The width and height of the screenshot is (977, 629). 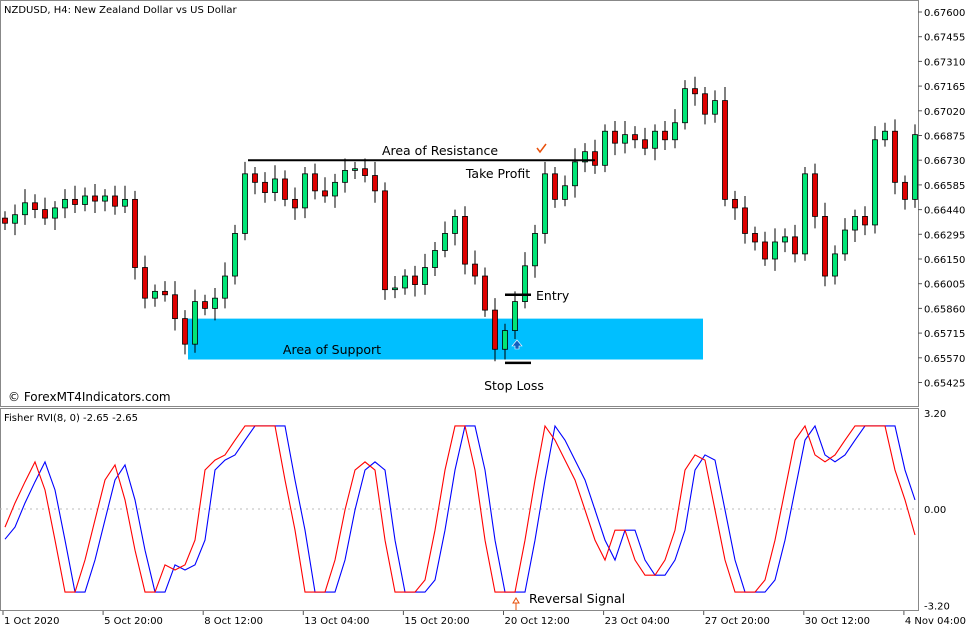 What do you see at coordinates (944, 13) in the screenshot?
I see `price-tick-label: 0.67600` at bounding box center [944, 13].